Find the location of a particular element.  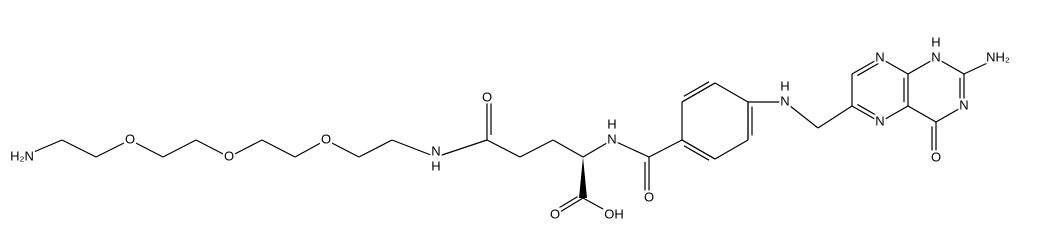

atom-label: H₂N is located at coordinates (22, 155).